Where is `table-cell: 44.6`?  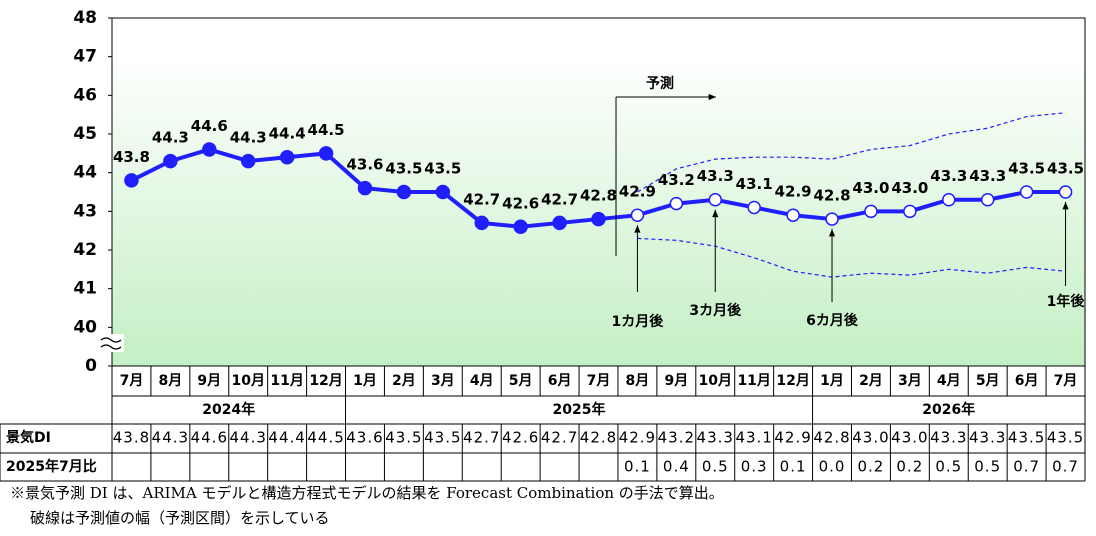 table-cell: 44.6 is located at coordinates (209, 438).